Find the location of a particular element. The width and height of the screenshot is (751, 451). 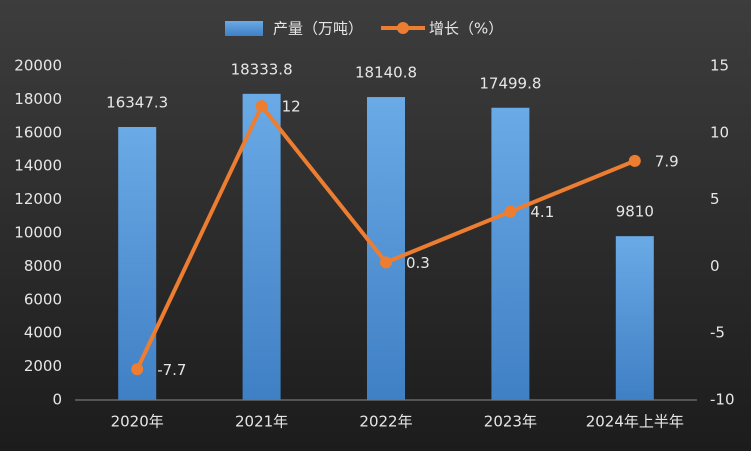

y-tick-label: 16000 is located at coordinates (38, 132).